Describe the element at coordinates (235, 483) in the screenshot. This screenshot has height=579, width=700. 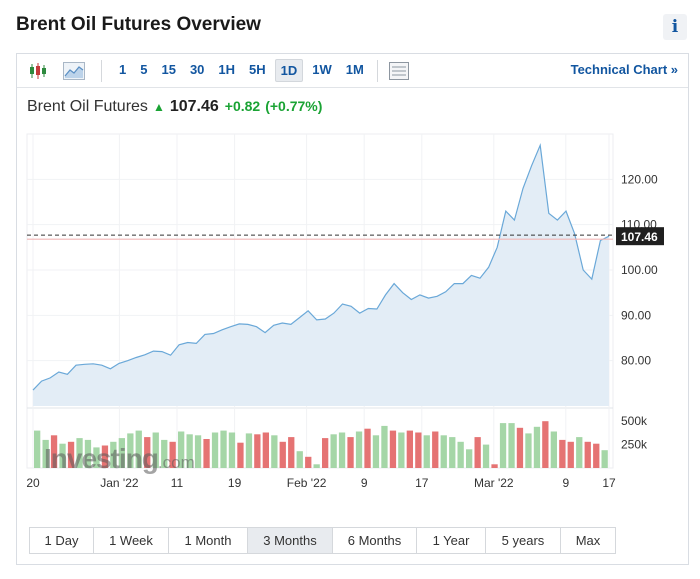
I see `x-tick-label: 19` at that location.